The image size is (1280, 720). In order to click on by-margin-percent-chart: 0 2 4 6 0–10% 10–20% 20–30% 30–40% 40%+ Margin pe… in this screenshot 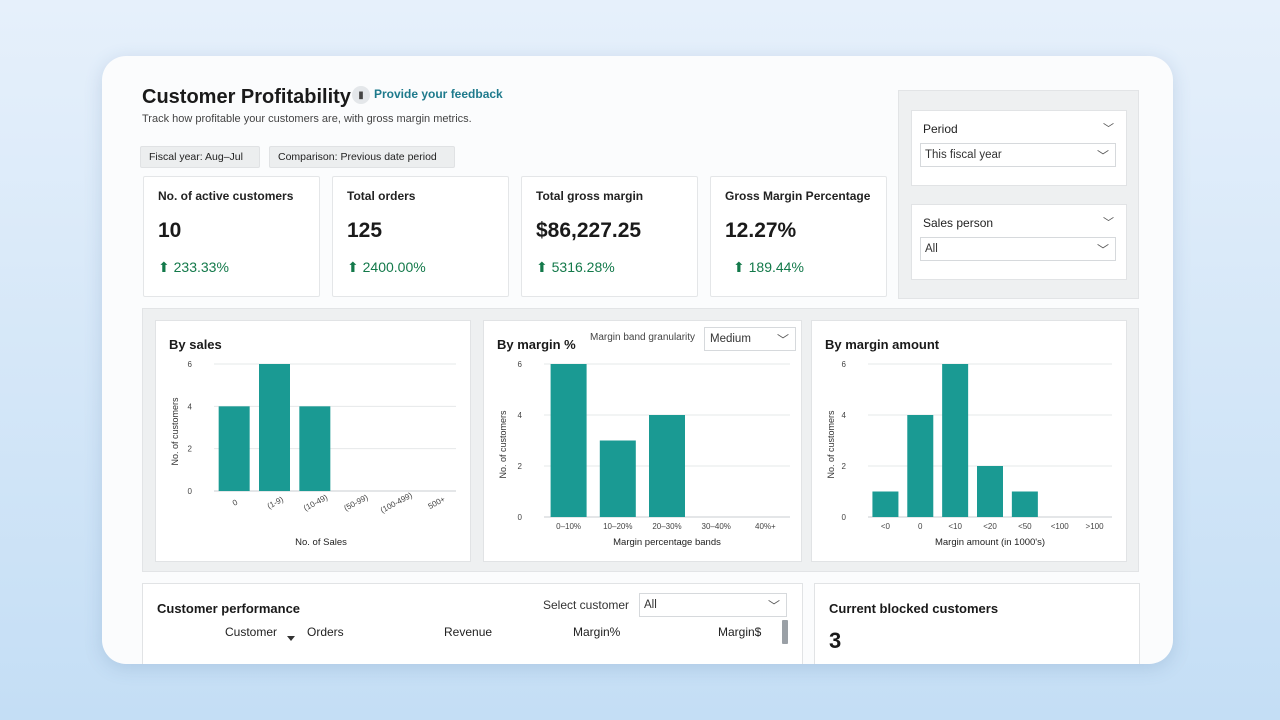, I will do `click(644, 454)`.